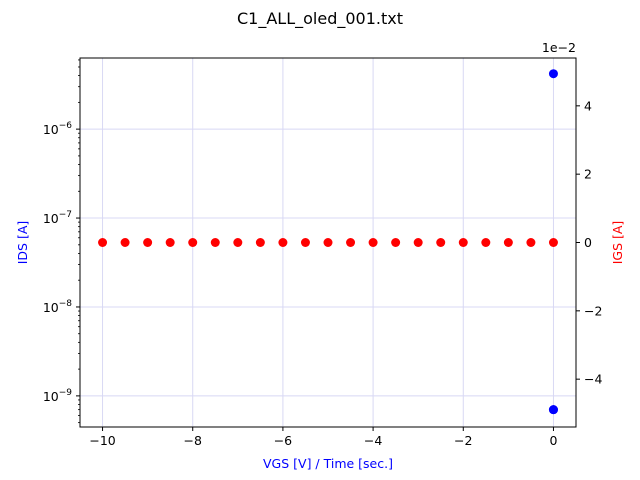  What do you see at coordinates (102, 440) in the screenshot?
I see `x-tick-label: −10` at bounding box center [102, 440].